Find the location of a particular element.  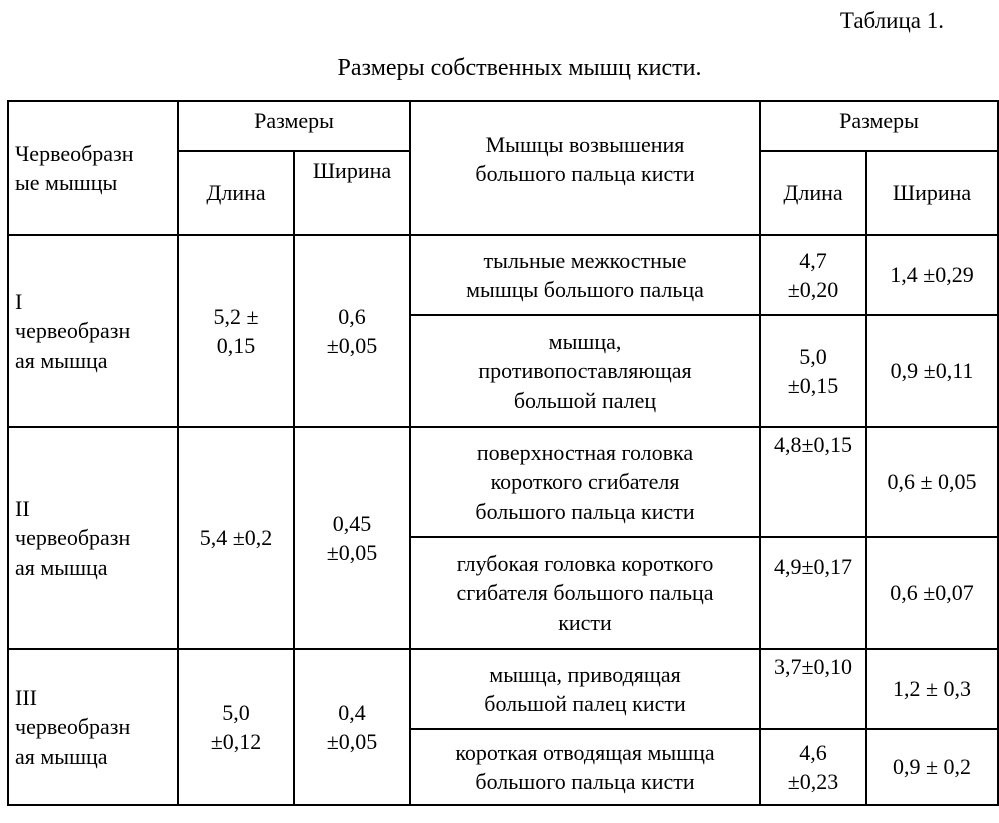

header-sizes-right-label: Размеры is located at coordinates (879, 120).